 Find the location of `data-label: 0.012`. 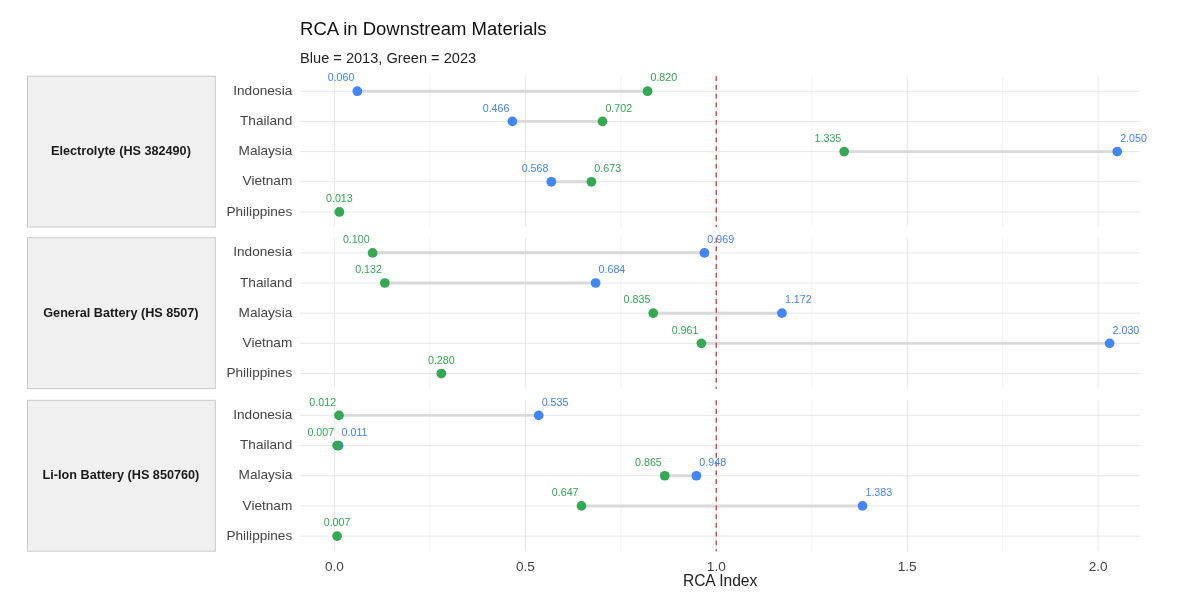

data-label: 0.012 is located at coordinates (323, 401).